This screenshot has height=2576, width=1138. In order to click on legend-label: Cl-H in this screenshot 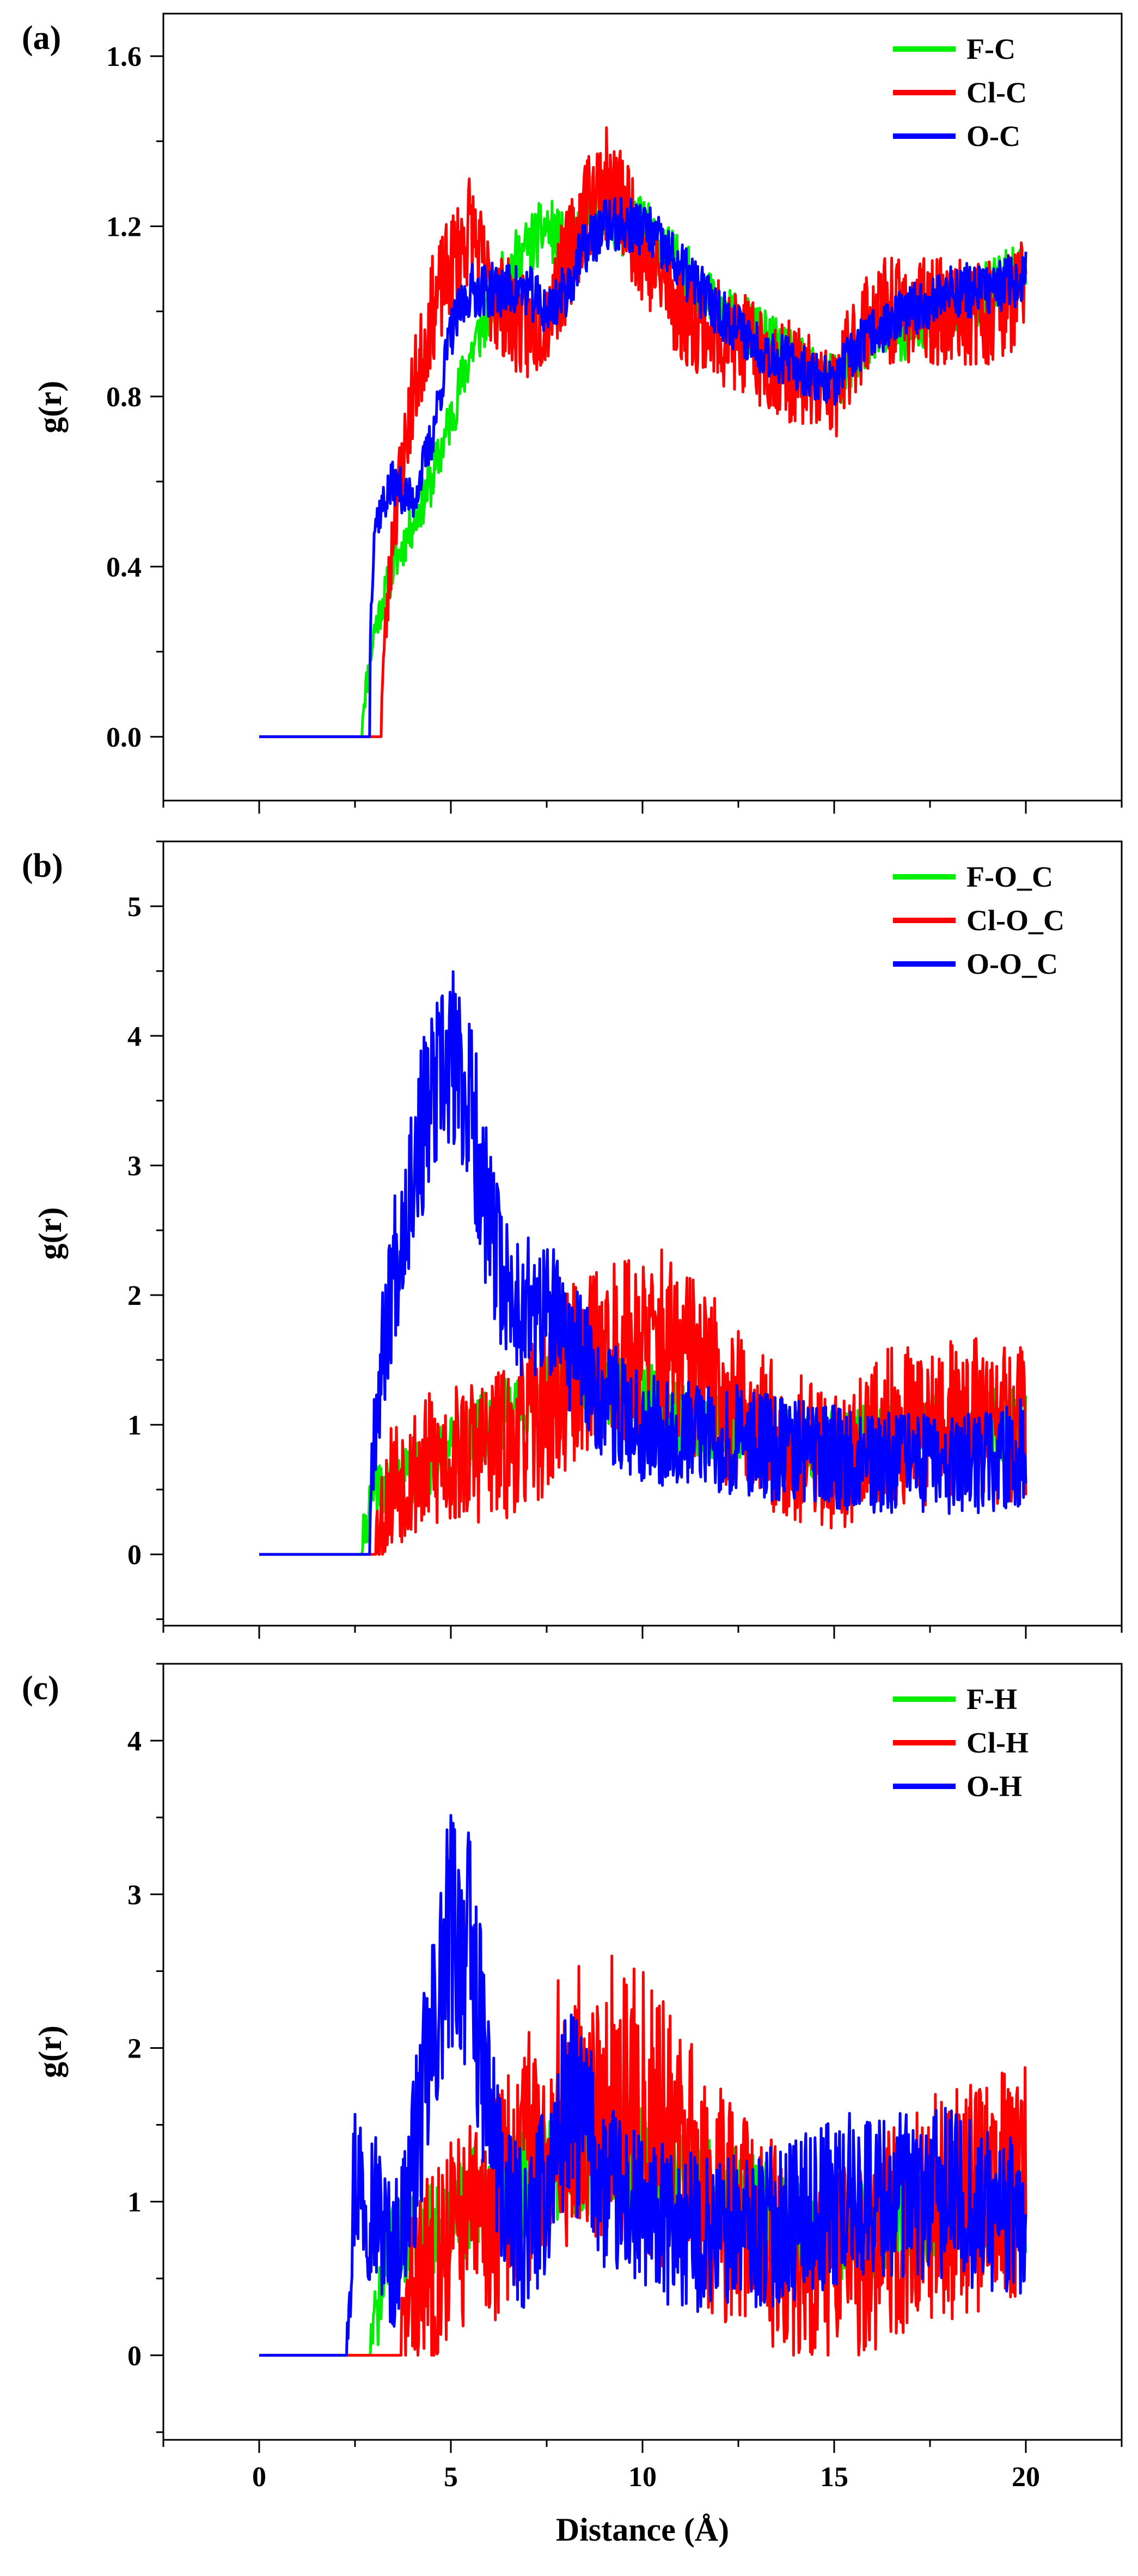, I will do `click(997, 1742)`.